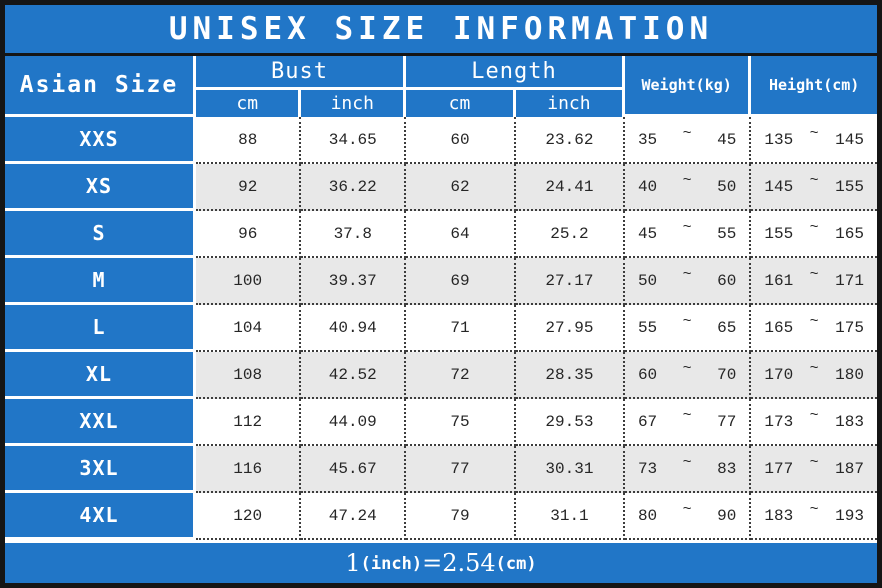 The height and width of the screenshot is (588, 882). What do you see at coordinates (248, 469) in the screenshot?
I see `bust-cm-value: 116` at bounding box center [248, 469].